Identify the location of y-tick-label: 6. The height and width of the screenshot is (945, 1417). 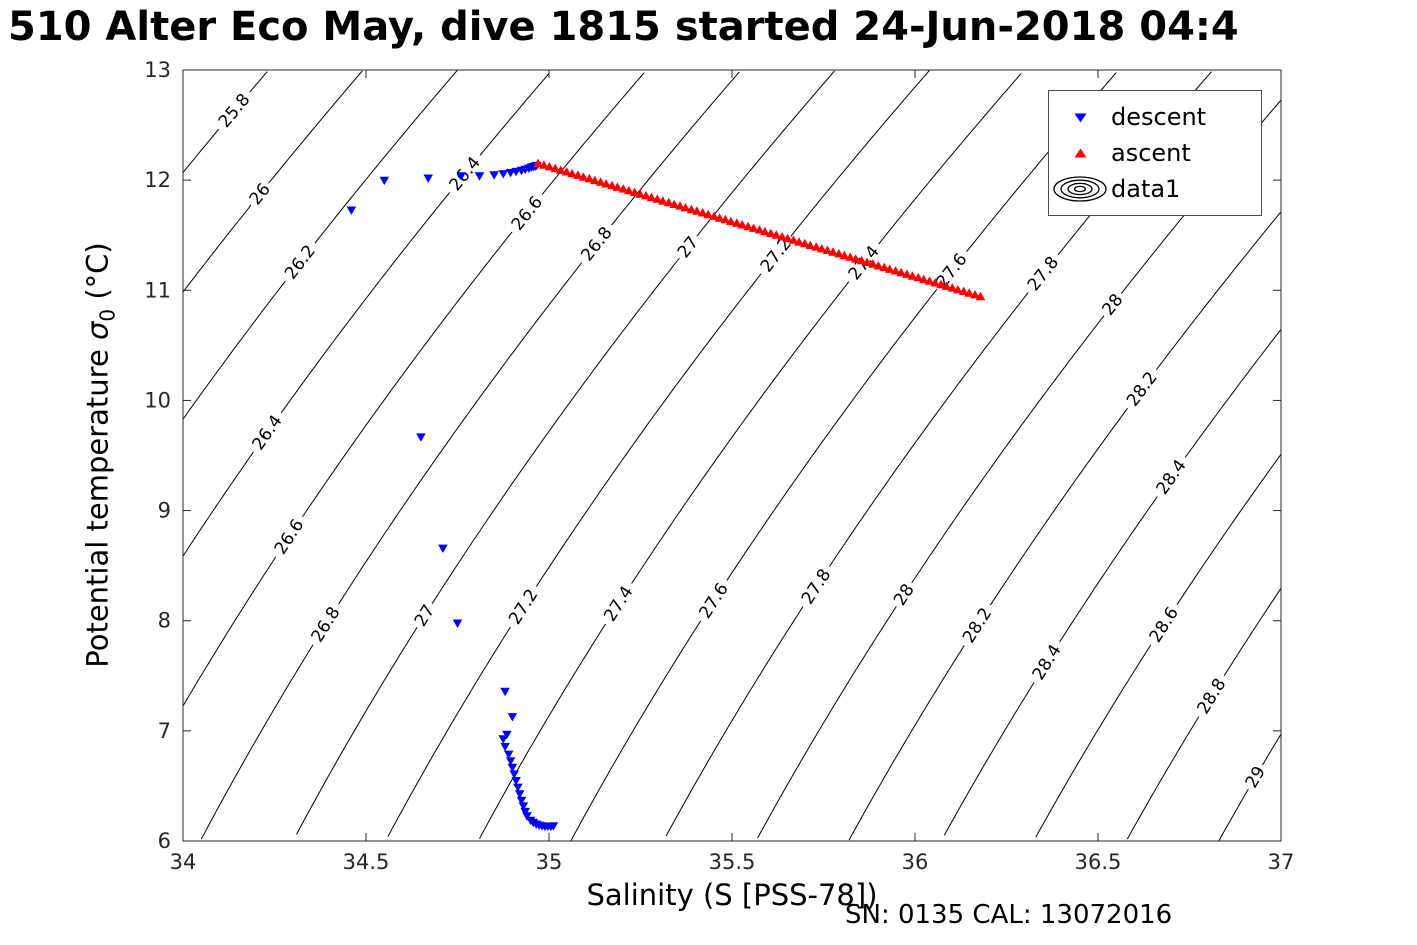
(164, 841).